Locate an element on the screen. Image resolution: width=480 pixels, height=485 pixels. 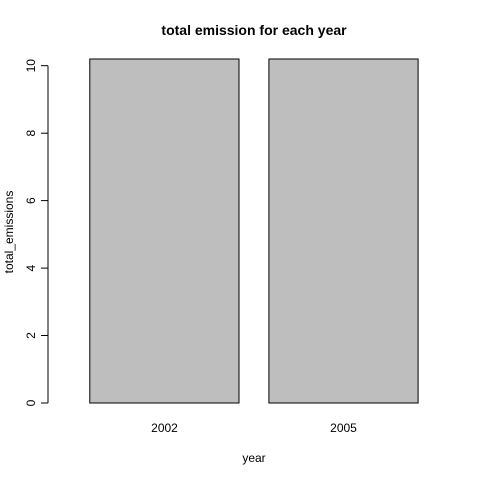
y-tick-label: 10 is located at coordinates (31, 66).